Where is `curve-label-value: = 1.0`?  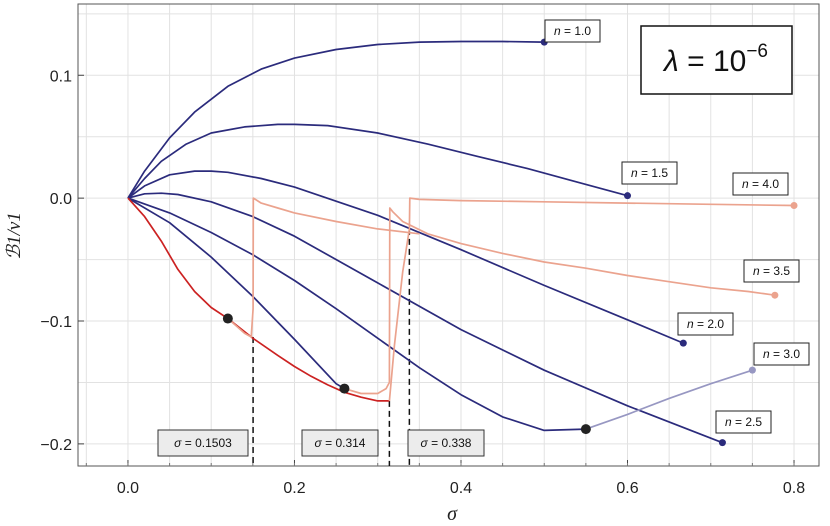 curve-label-value: = 1.0 is located at coordinates (576, 31).